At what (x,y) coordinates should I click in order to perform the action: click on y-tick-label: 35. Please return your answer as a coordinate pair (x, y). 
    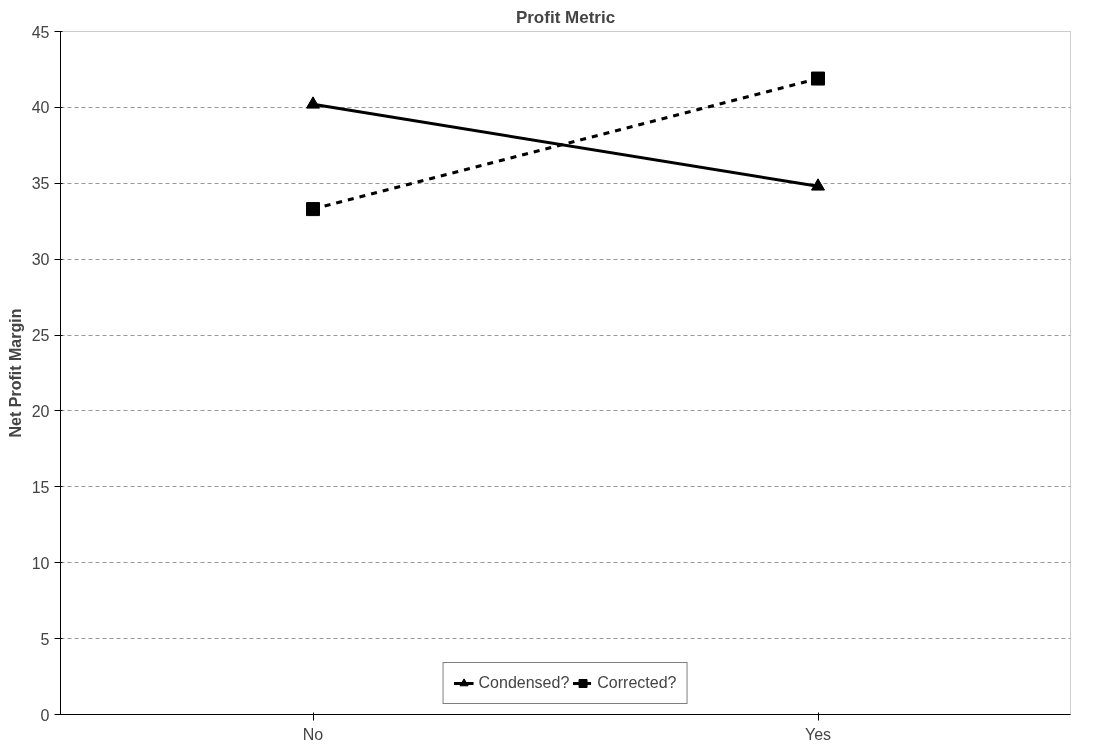
    Looking at the image, I should click on (40, 184).